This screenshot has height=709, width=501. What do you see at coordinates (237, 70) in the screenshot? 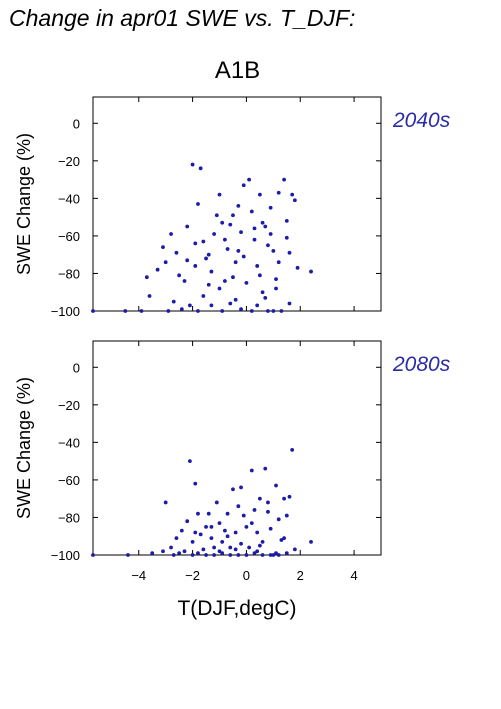
I see `scenario-title: A1B` at bounding box center [237, 70].